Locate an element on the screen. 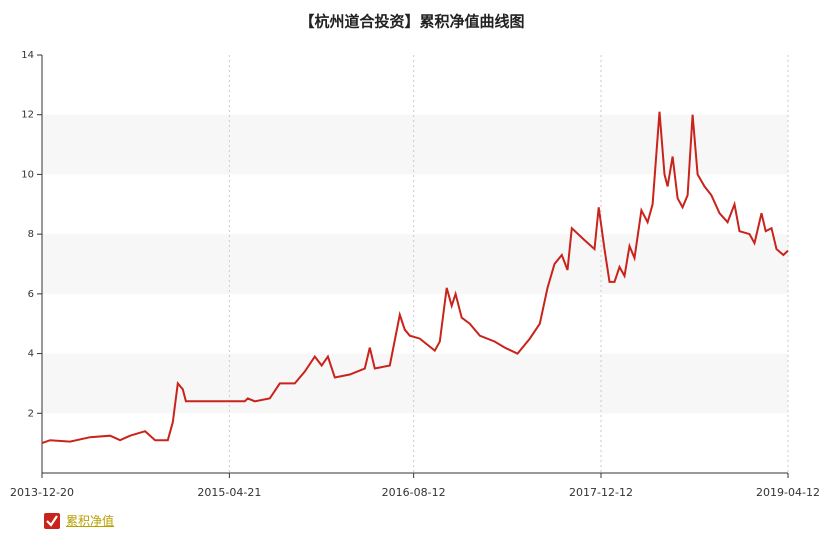 This screenshot has width=825, height=543. x-tick-label: 2019-04-12 is located at coordinates (788, 492).